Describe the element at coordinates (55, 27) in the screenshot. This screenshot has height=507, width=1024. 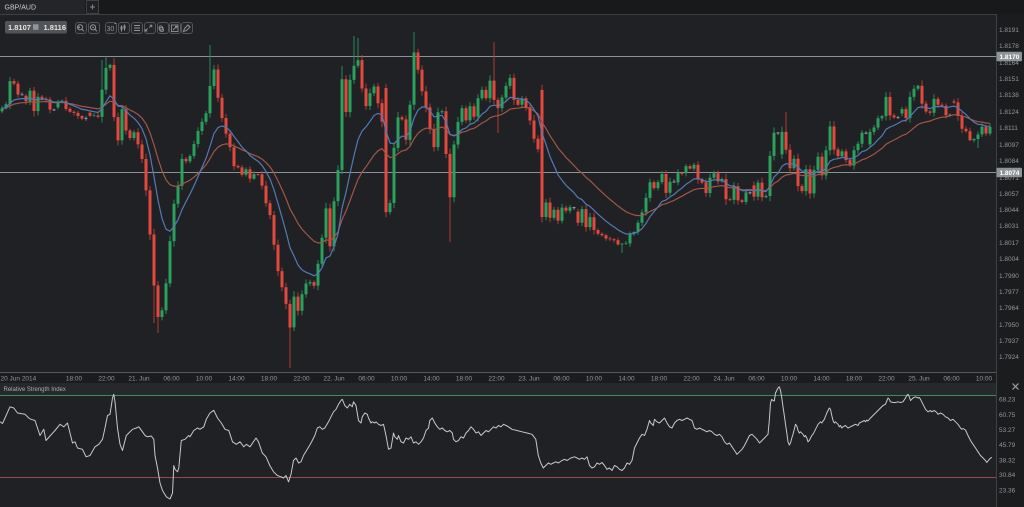
I see `svg-text: 1.8116` at that location.